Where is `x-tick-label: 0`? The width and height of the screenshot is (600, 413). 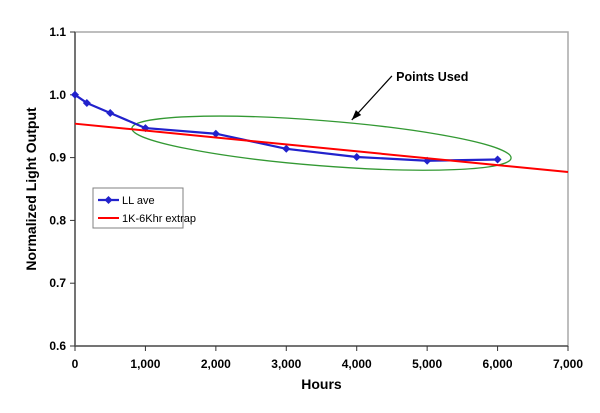
x-tick-label: 0 is located at coordinates (75, 364).